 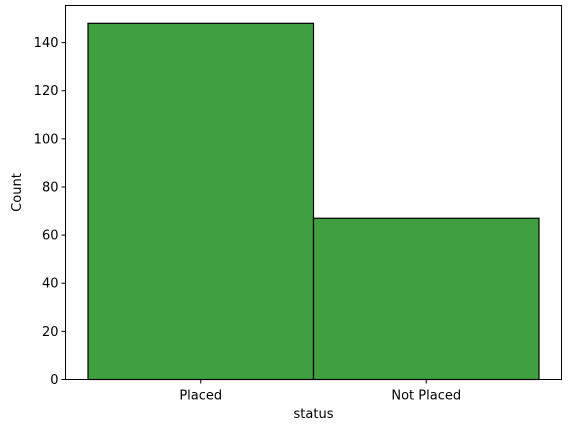 What do you see at coordinates (50, 284) in the screenshot?
I see `y-tick-label: 40` at bounding box center [50, 284].